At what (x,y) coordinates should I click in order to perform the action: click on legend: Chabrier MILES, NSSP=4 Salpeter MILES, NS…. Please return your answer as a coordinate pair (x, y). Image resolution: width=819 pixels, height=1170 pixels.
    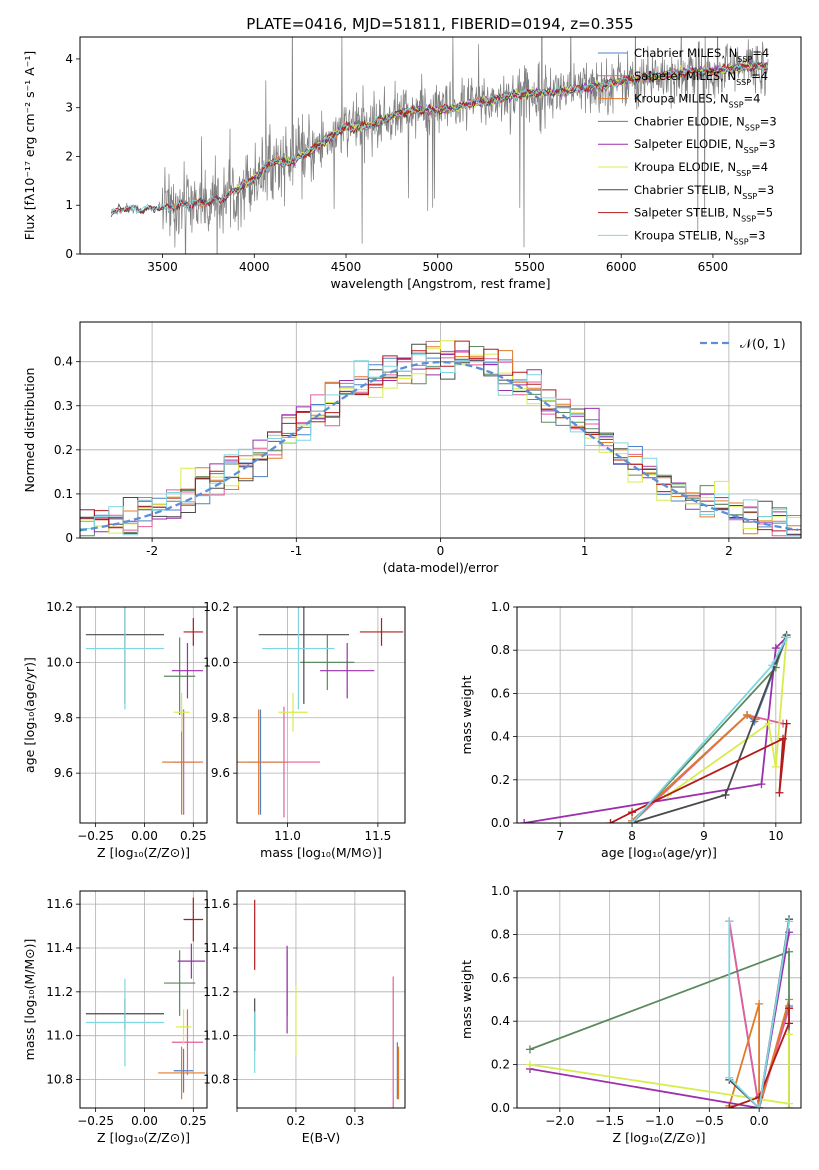
    Looking at the image, I should click on (687, 146).